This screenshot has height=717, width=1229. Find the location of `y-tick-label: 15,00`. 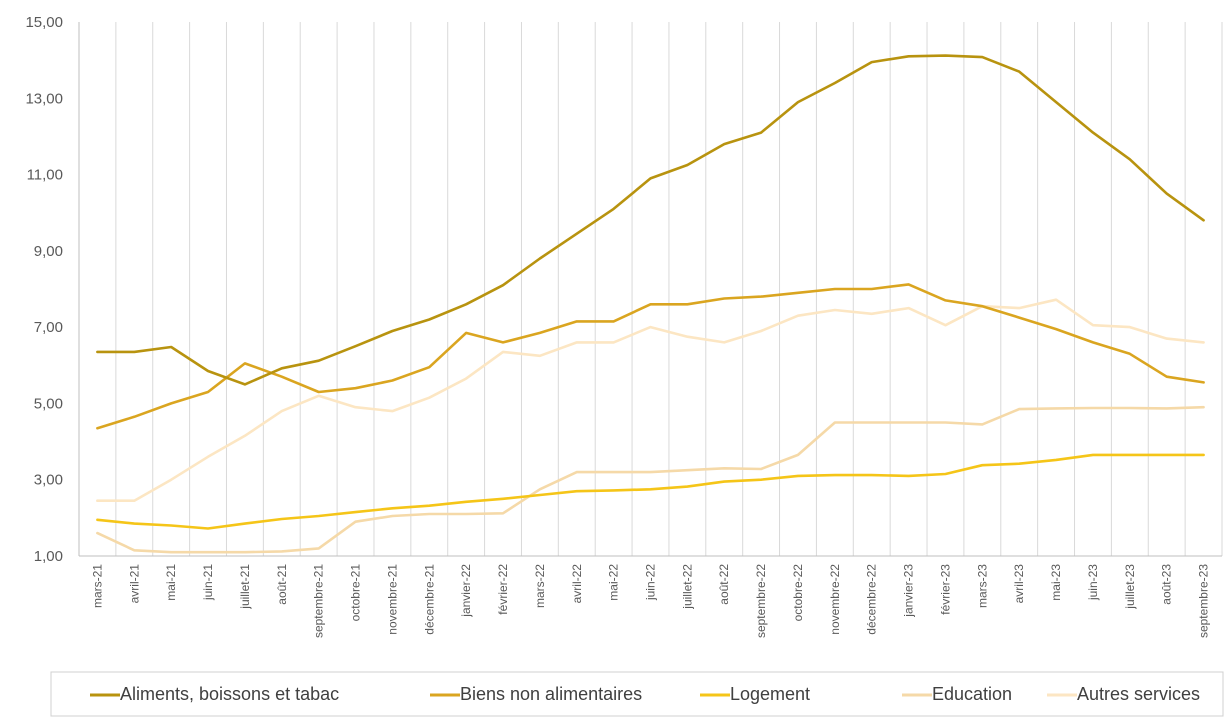

y-tick-label: 15,00 is located at coordinates (44, 22).